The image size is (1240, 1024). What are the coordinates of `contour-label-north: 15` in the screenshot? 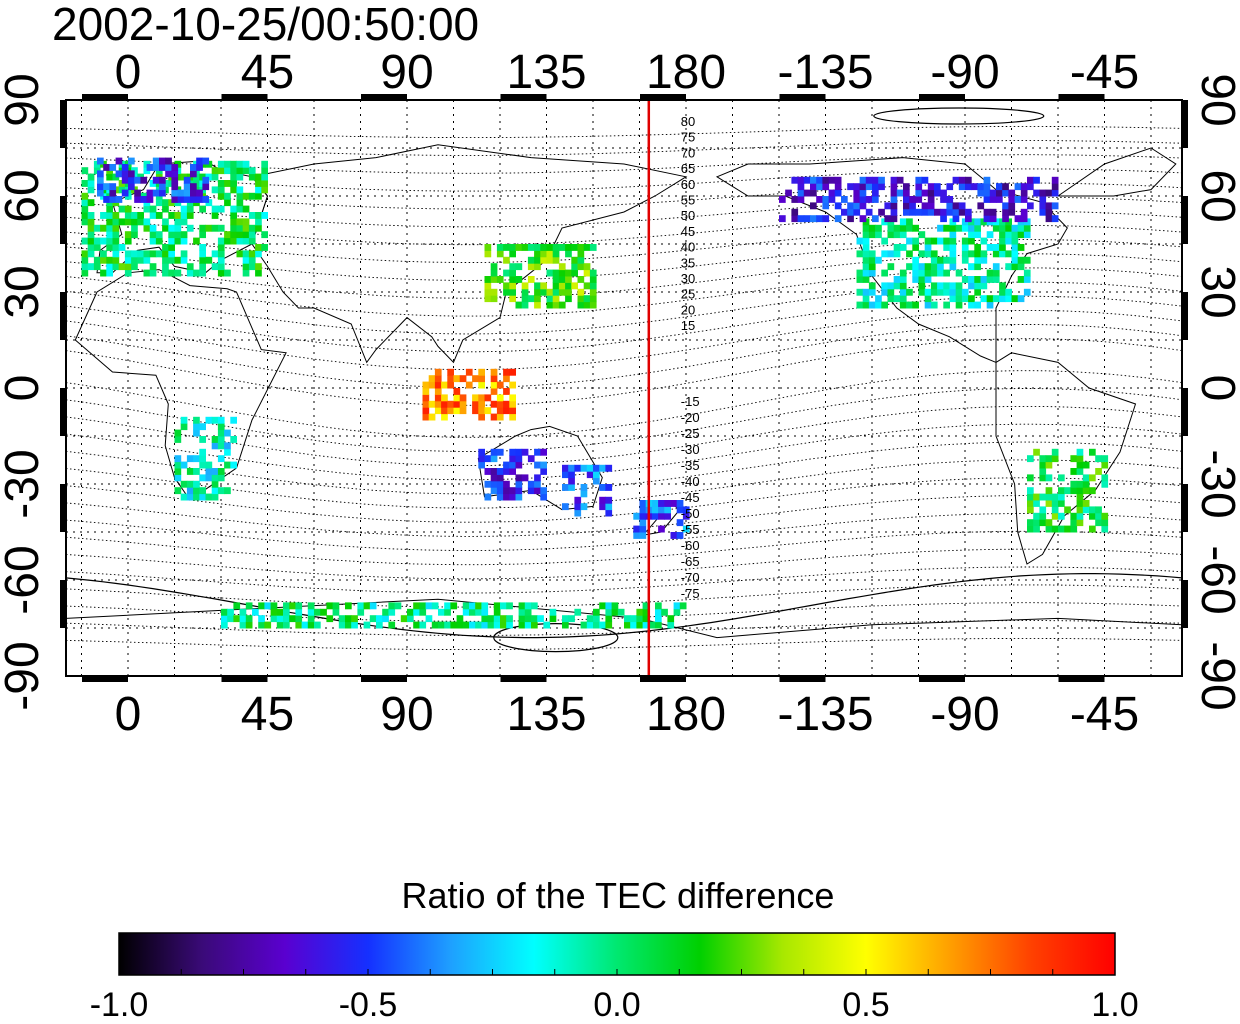 It's located at (688, 325).